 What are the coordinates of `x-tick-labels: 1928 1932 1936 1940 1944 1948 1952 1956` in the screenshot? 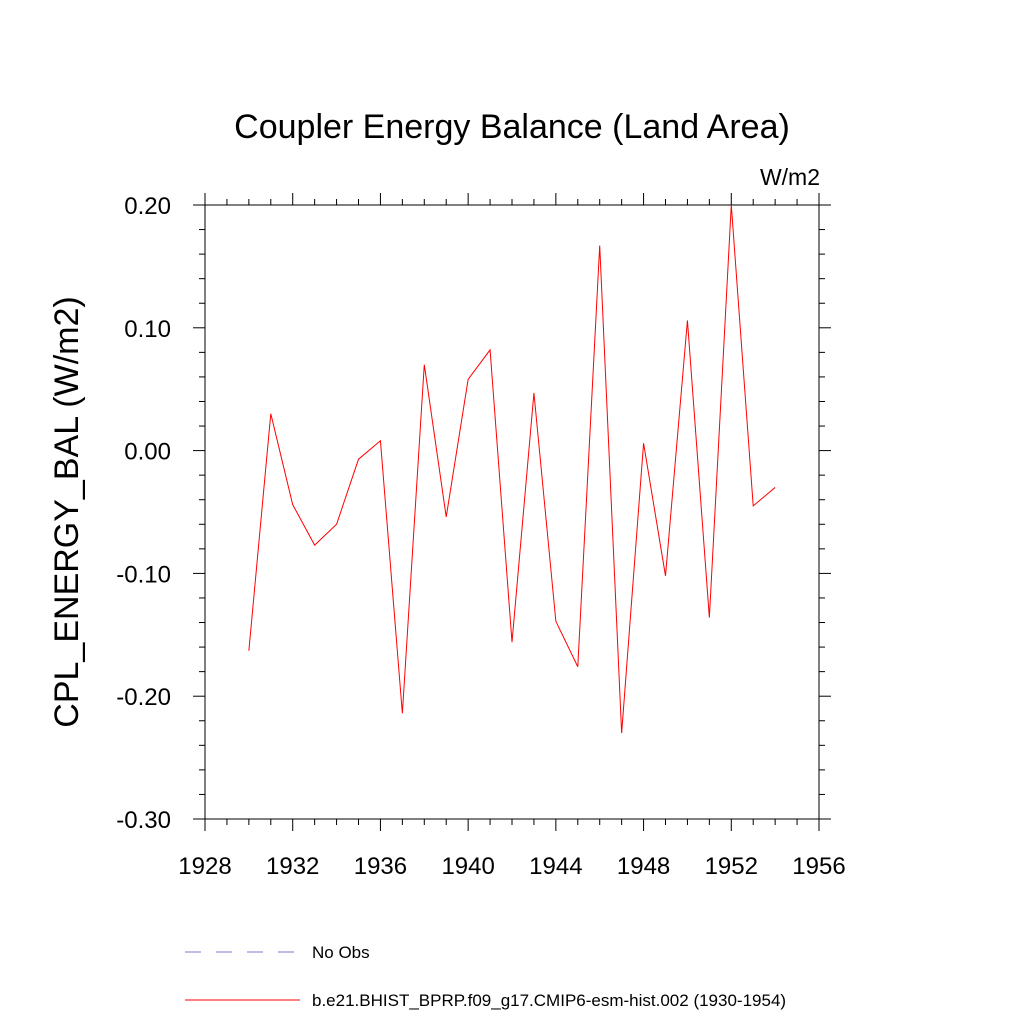 It's located at (511, 866).